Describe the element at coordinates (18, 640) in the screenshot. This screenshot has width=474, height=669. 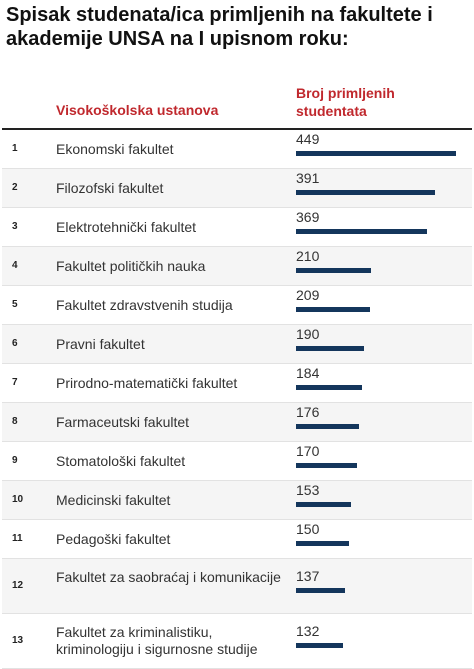
I see `row-rank: 13` at that location.